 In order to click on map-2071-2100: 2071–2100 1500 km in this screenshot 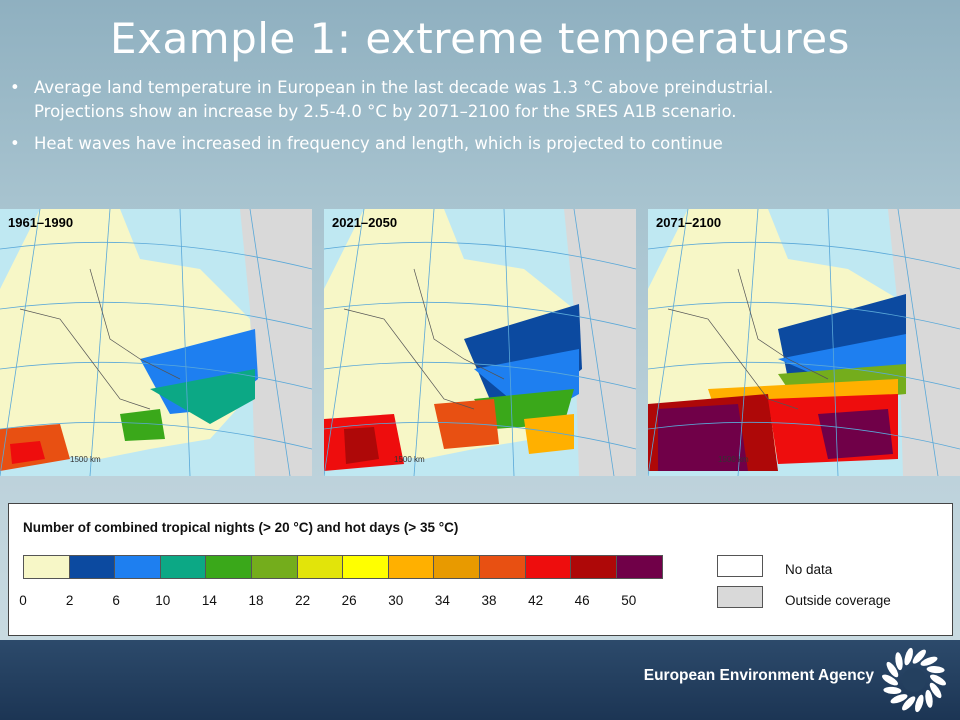, I will do `click(804, 342)`.